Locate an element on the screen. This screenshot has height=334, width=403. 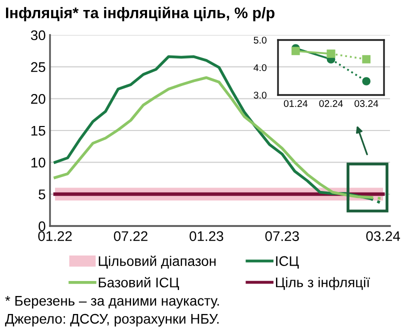
legend-label: Ціль з інфляції is located at coordinates (323, 283).